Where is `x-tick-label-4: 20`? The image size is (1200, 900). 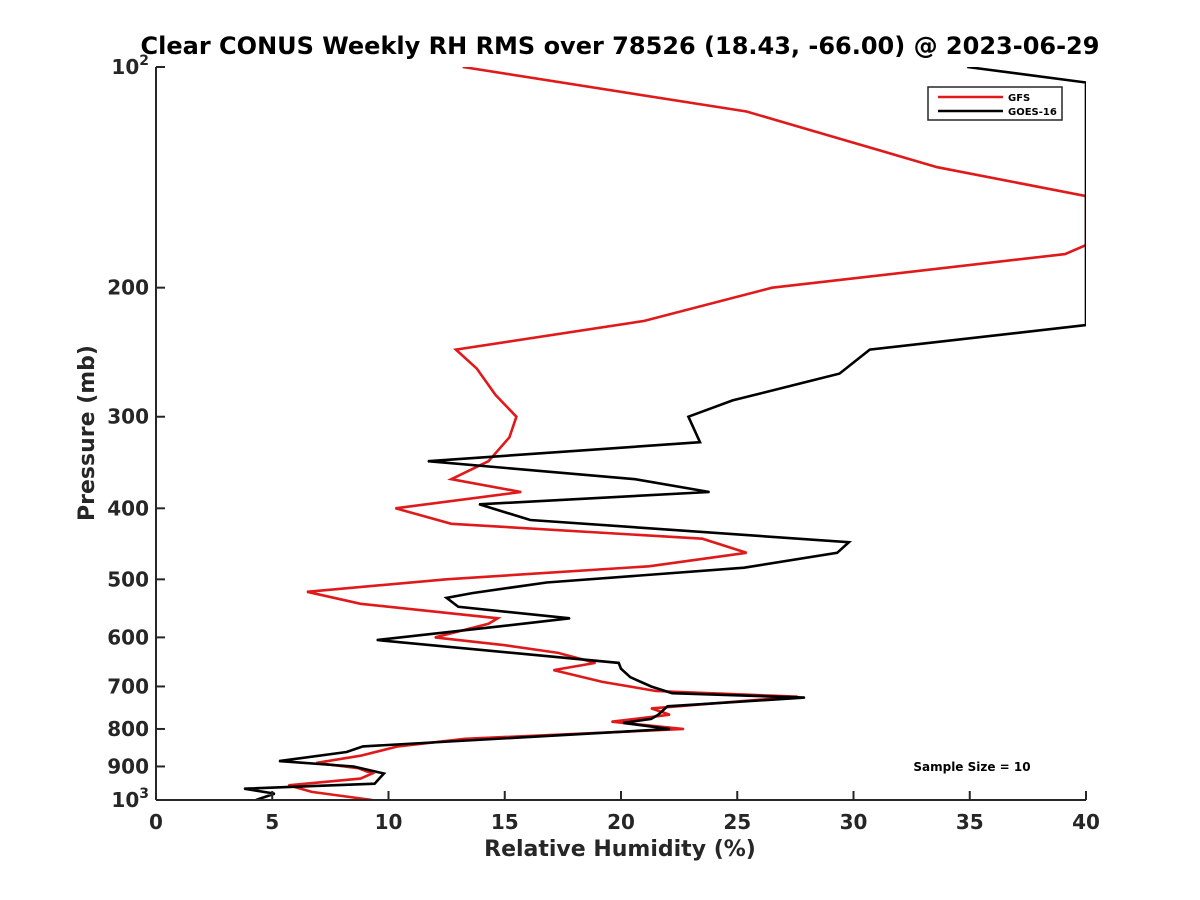
x-tick-label-4: 20 is located at coordinates (621, 822).